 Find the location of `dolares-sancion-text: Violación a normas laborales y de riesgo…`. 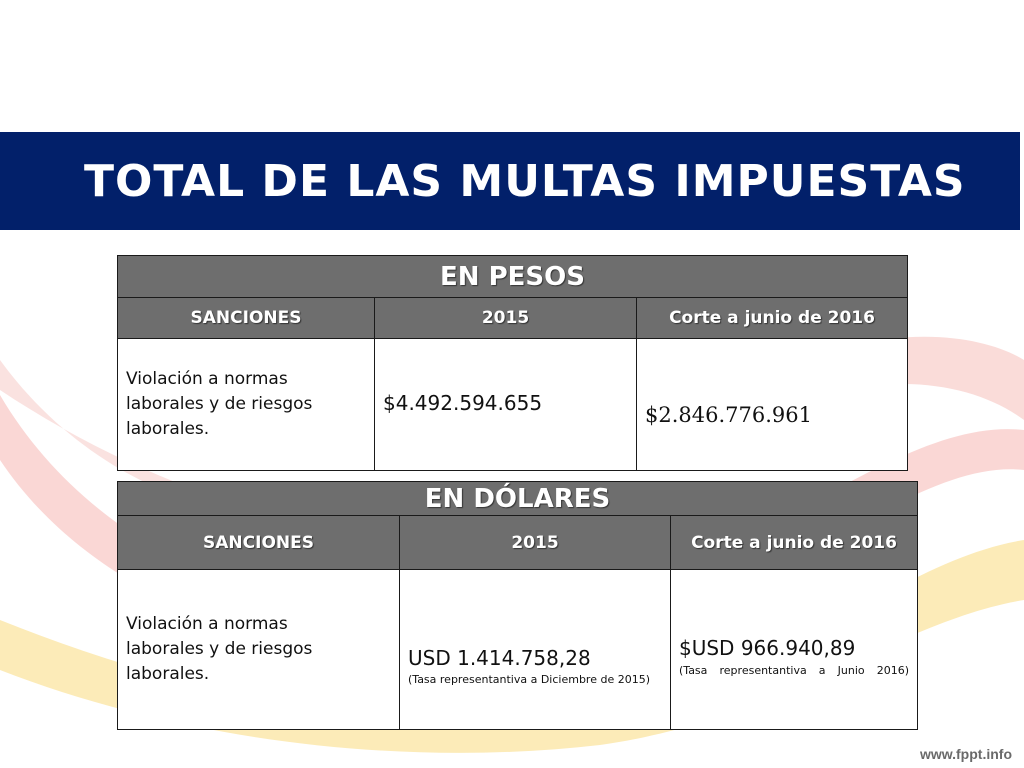

dolares-sancion-text: Violación a normas laborales y de riesgo… is located at coordinates (219, 649).